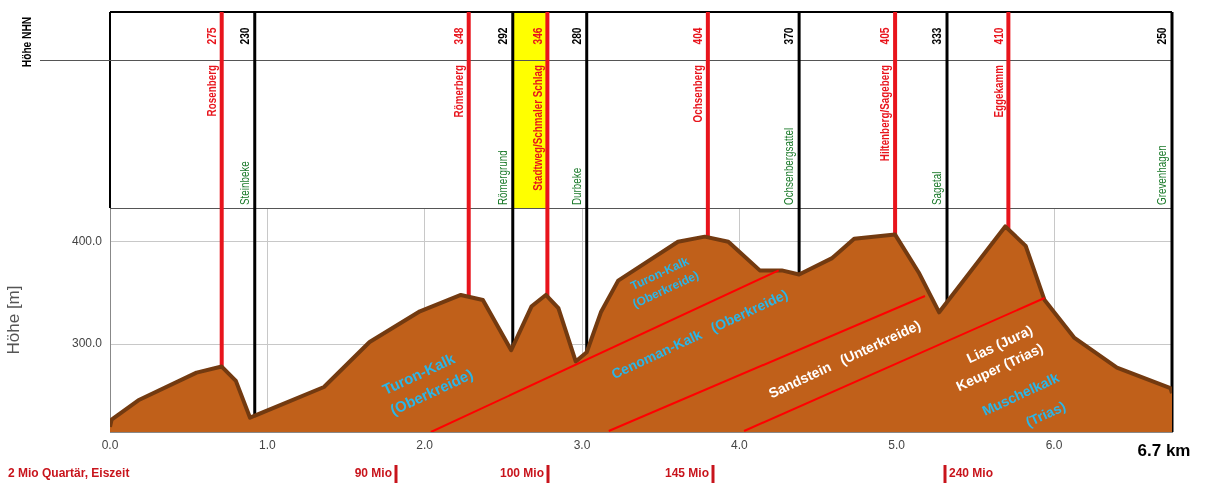 This screenshot has width=1205, height=484. Describe the element at coordinates (698, 35) in the screenshot. I see `annotation: 404` at that location.